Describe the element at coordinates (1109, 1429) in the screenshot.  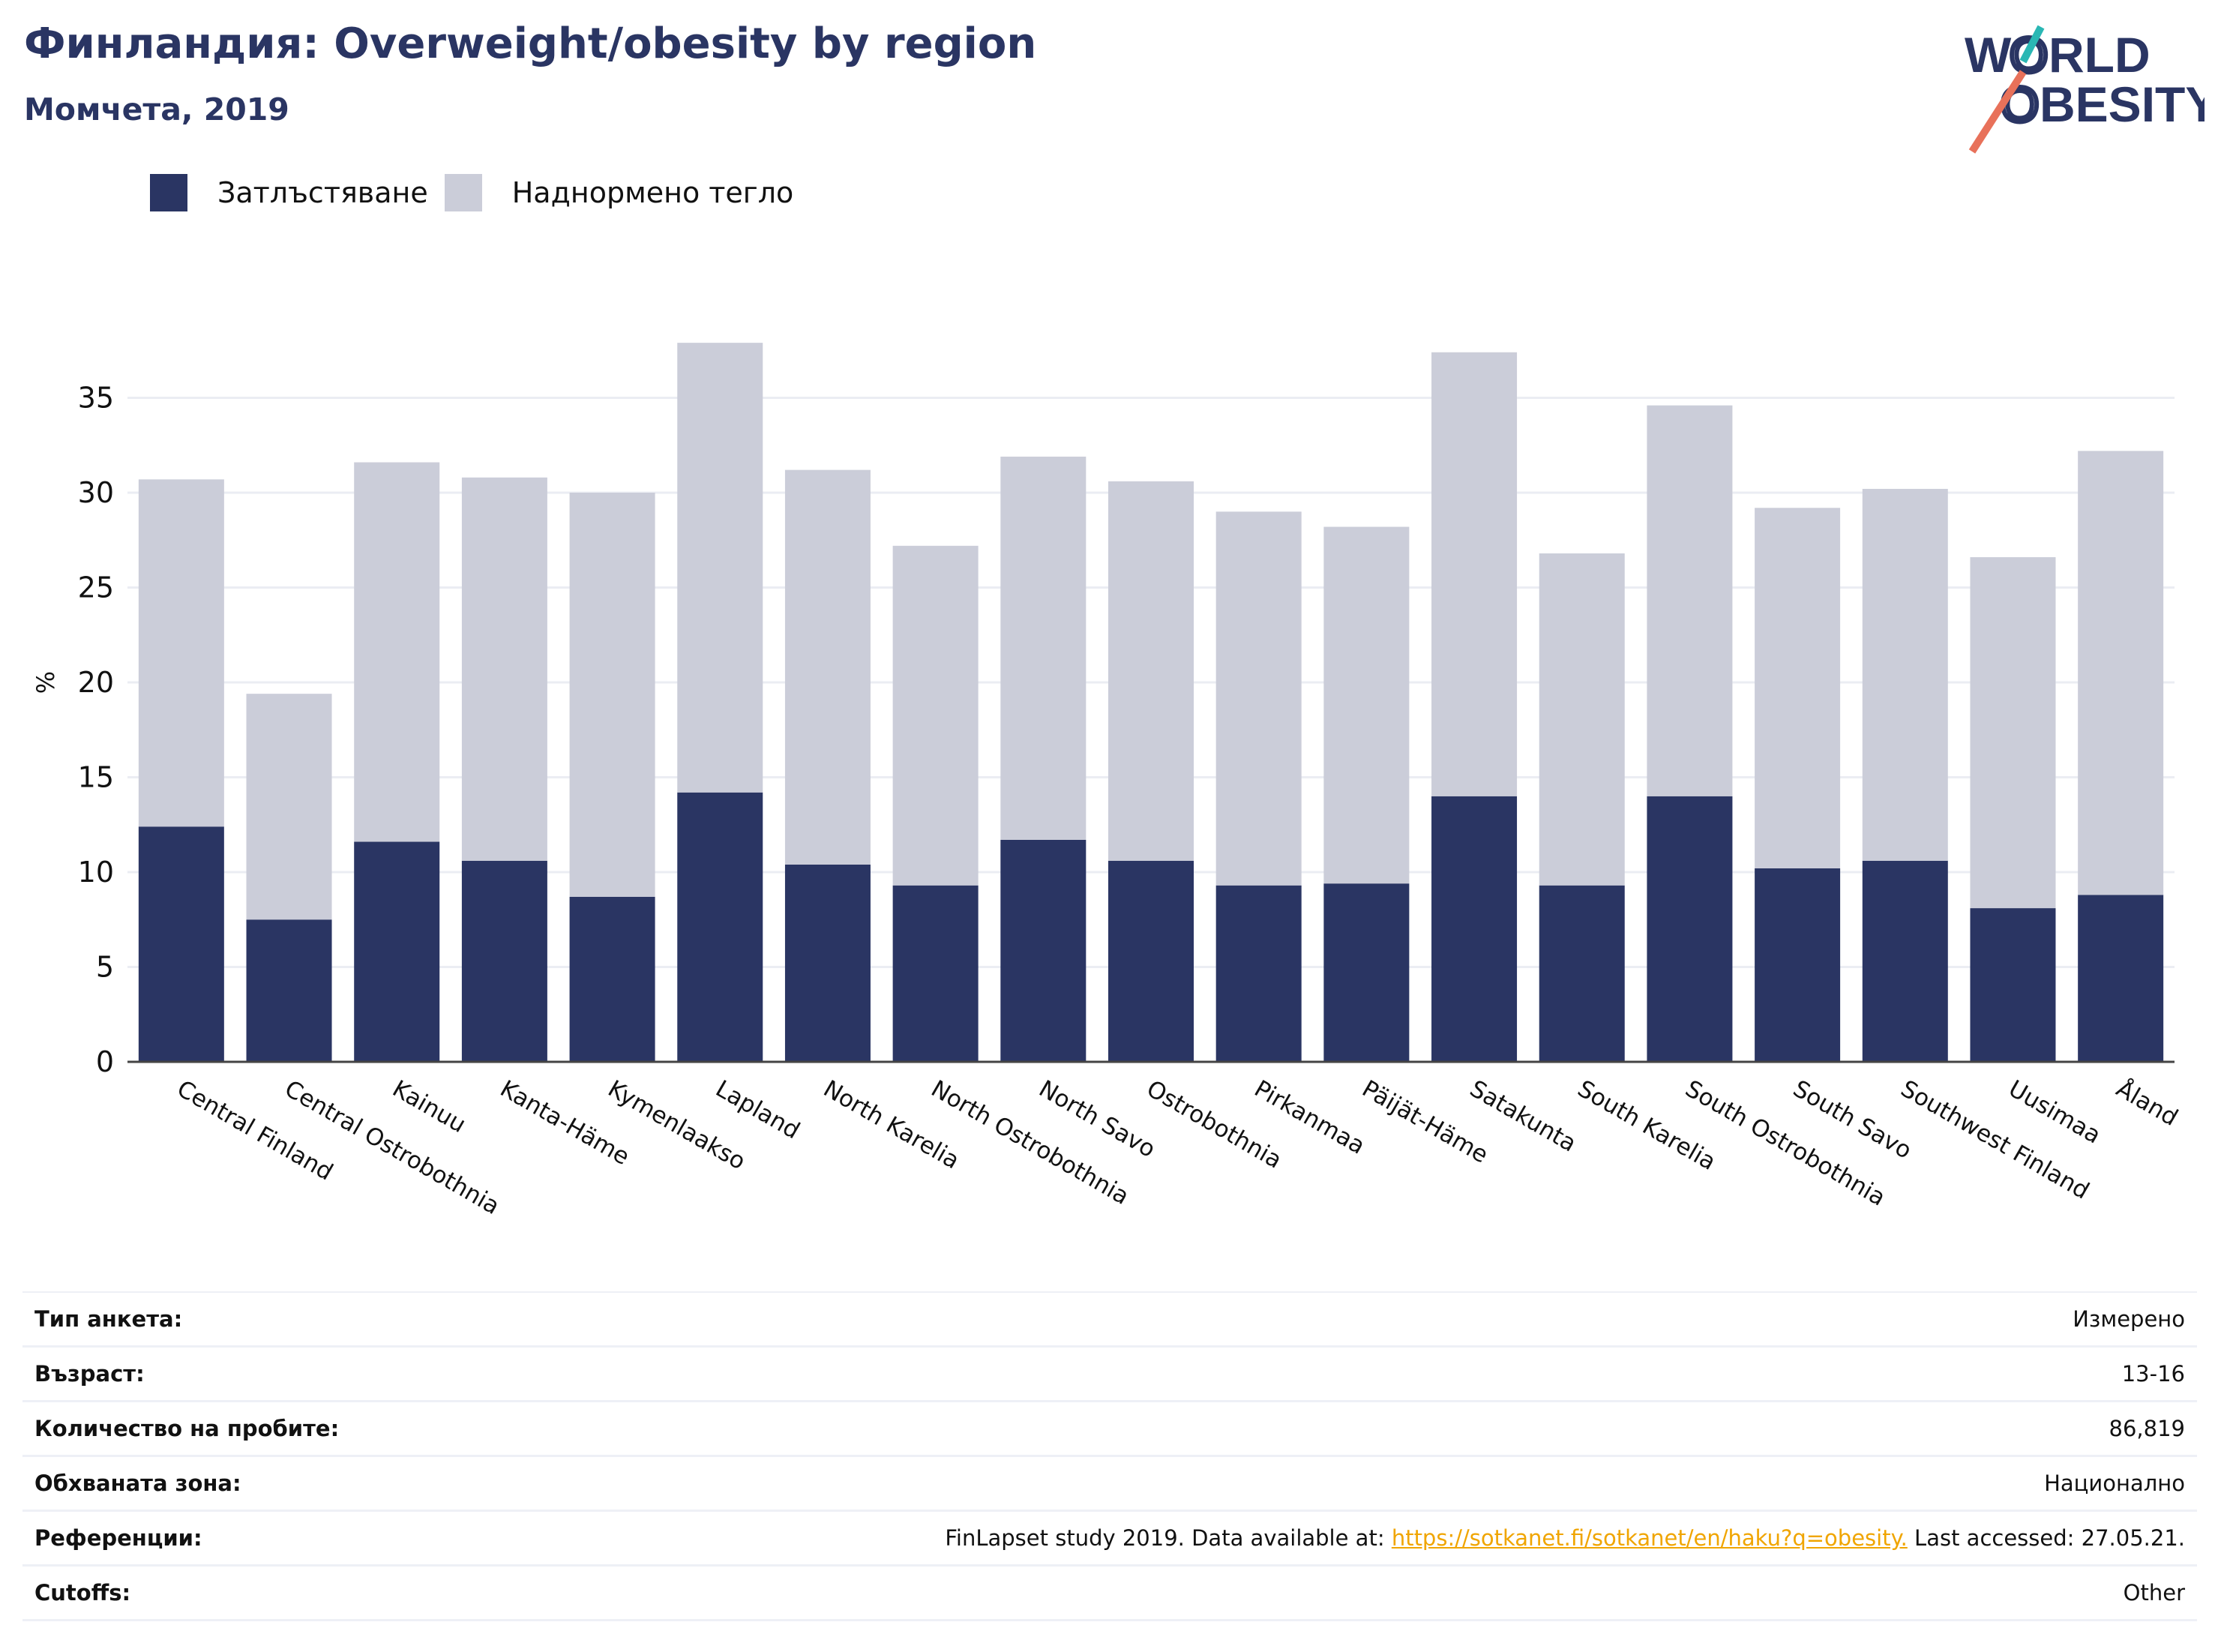
I see `info-row-sample-size: Количество на пробите: 86,819` at that location.